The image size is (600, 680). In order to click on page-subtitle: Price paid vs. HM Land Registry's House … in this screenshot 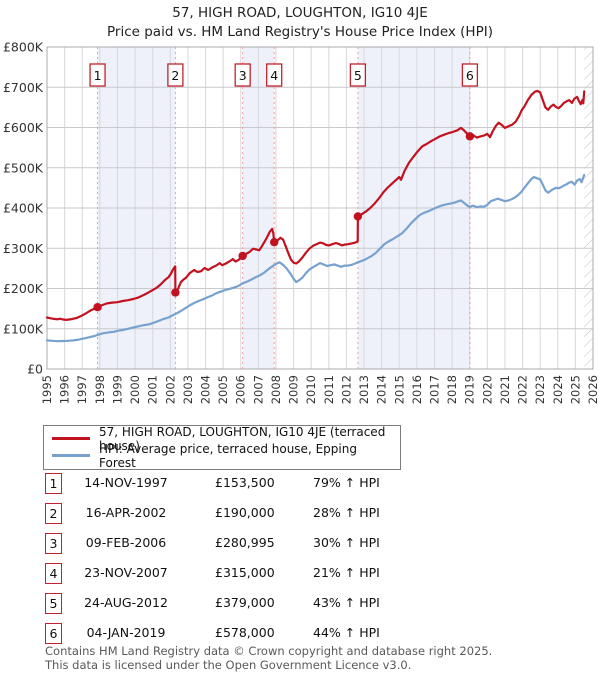, I will do `click(300, 32)`.